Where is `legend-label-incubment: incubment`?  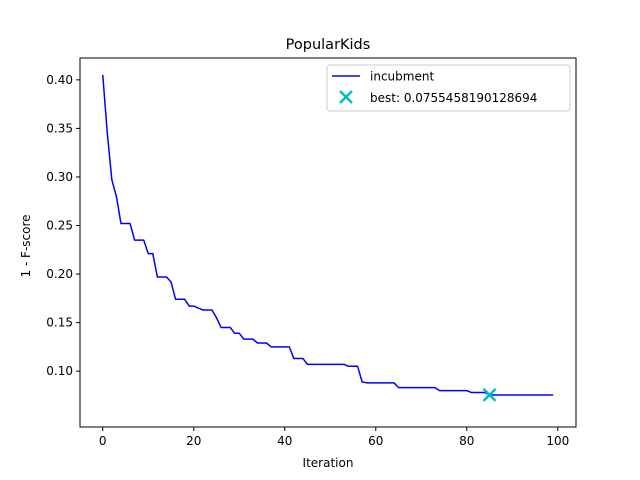
legend-label-incubment: incubment is located at coordinates (402, 77).